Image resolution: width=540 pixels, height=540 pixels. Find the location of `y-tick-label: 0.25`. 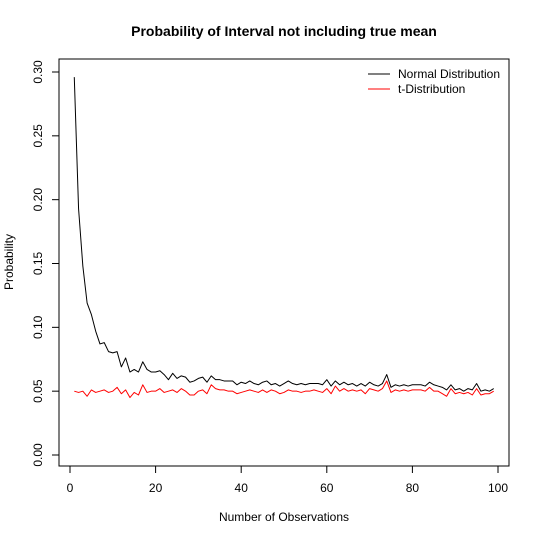

y-tick-label: 0.25 is located at coordinates (38, 136).